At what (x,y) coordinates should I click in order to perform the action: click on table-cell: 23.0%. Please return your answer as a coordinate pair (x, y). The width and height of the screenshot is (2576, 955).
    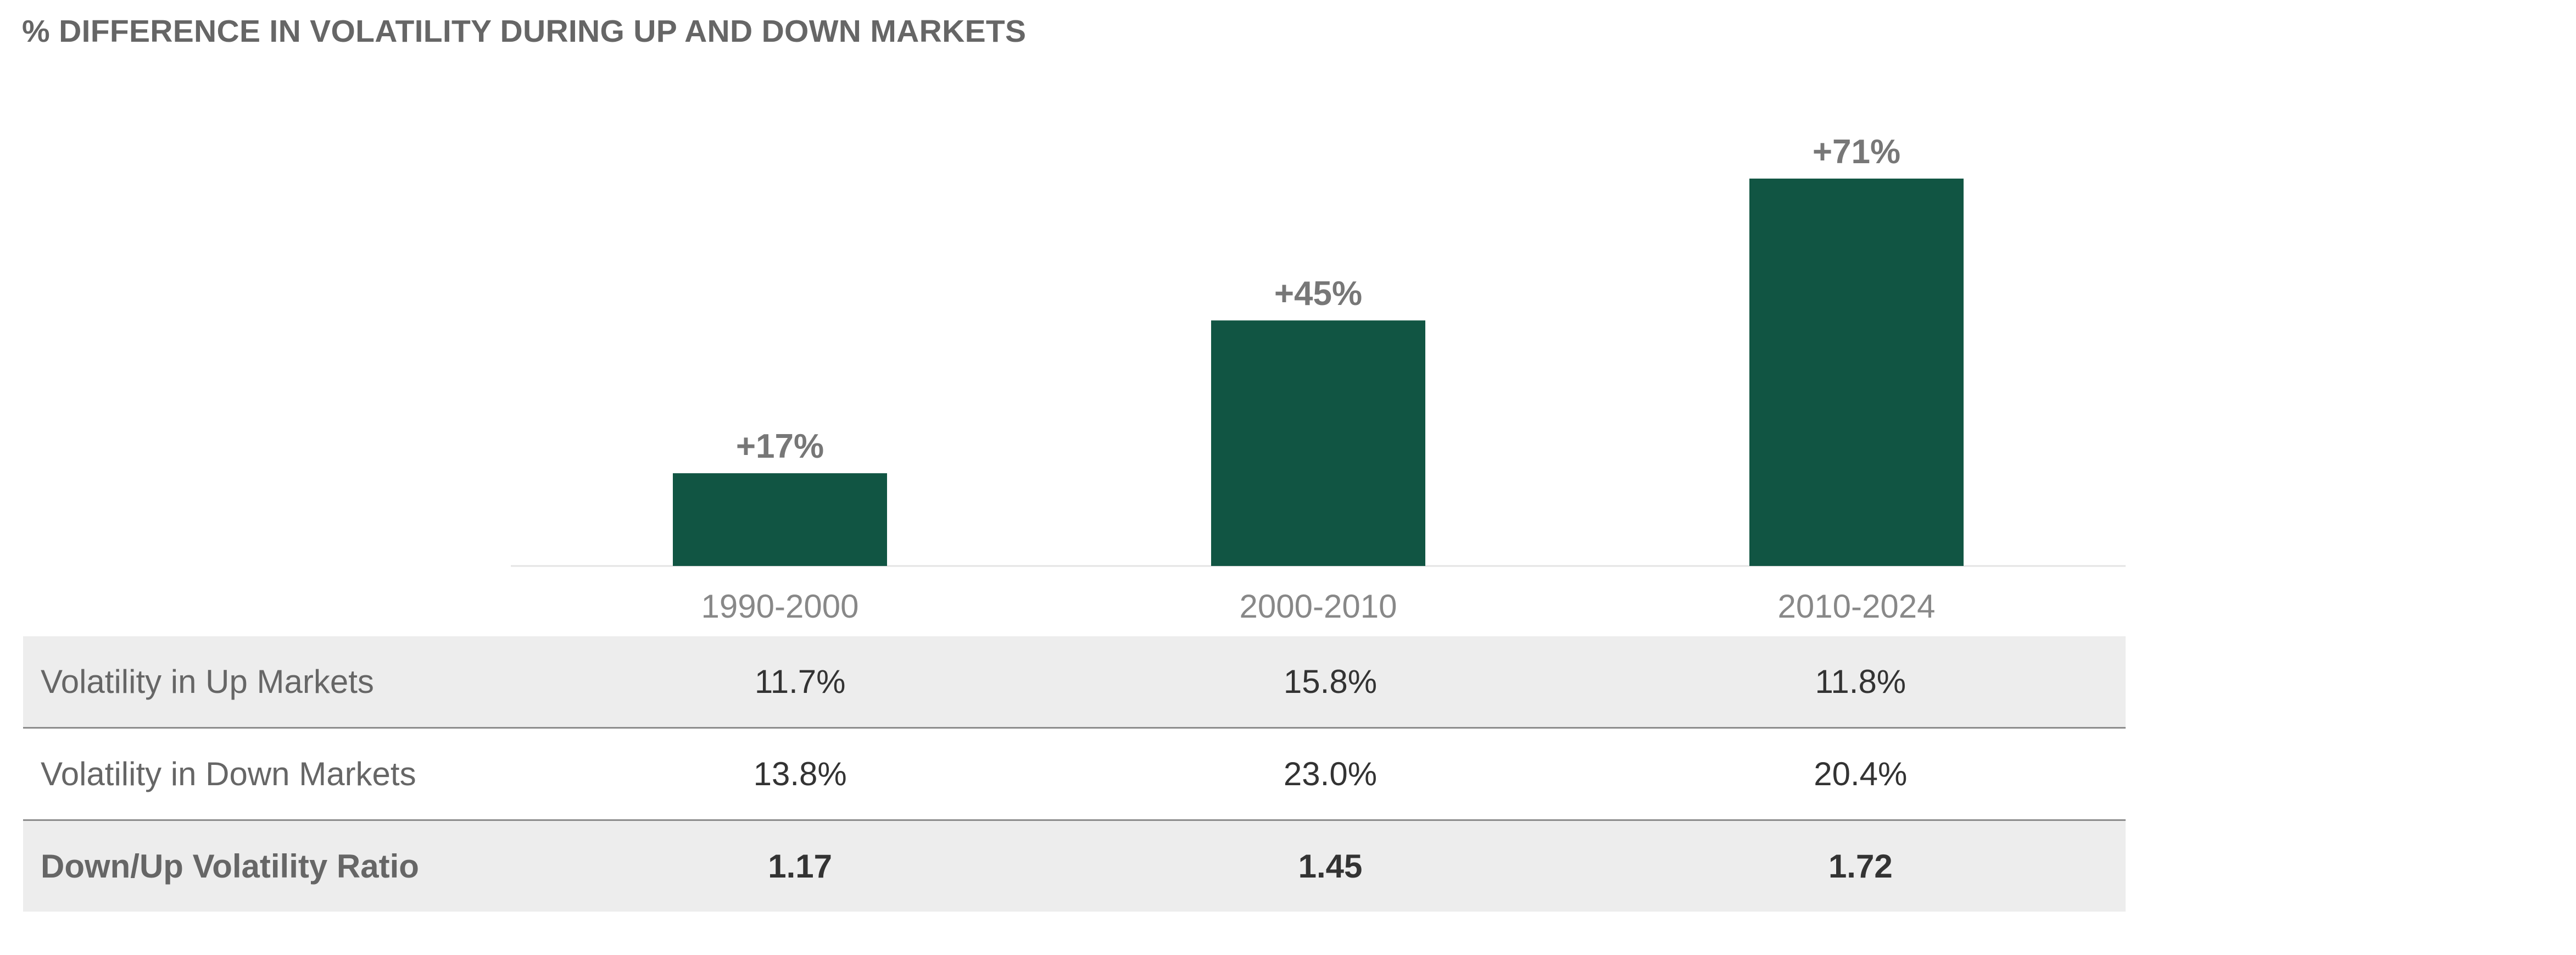
    Looking at the image, I should click on (1330, 774).